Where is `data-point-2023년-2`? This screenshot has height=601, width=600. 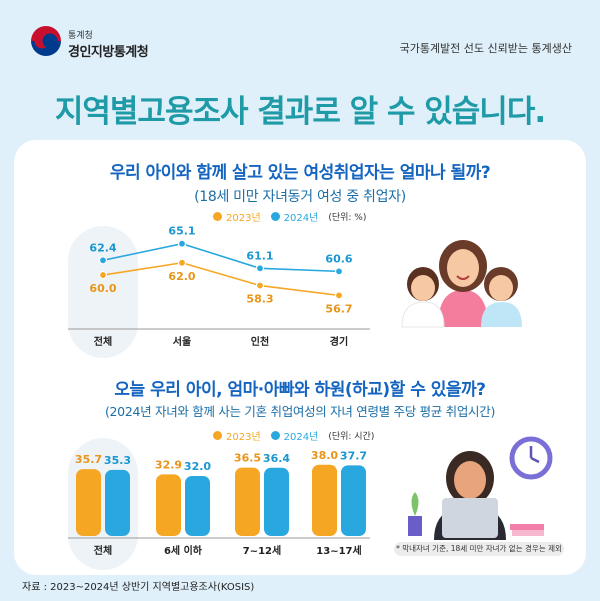 data-point-2023년-2 is located at coordinates (260, 285).